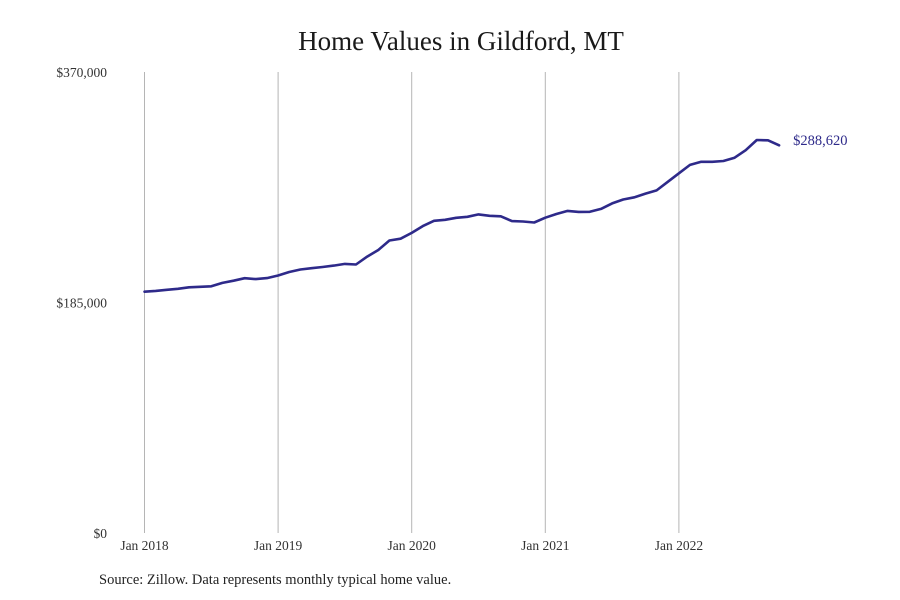 Image resolution: width=900 pixels, height=600 pixels. What do you see at coordinates (101, 533) in the screenshot?
I see `y-tick-label: $0` at bounding box center [101, 533].